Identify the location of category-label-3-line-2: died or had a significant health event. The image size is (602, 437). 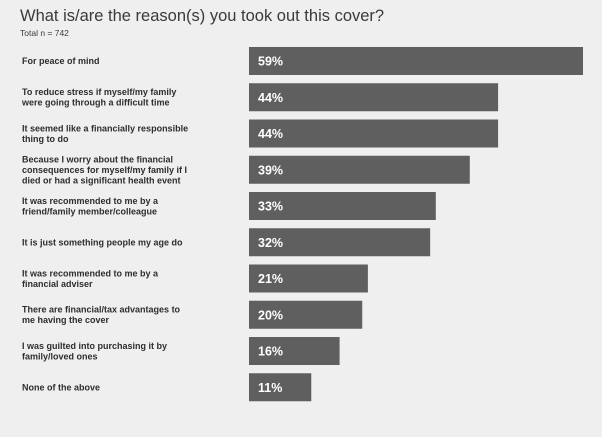
(101, 180).